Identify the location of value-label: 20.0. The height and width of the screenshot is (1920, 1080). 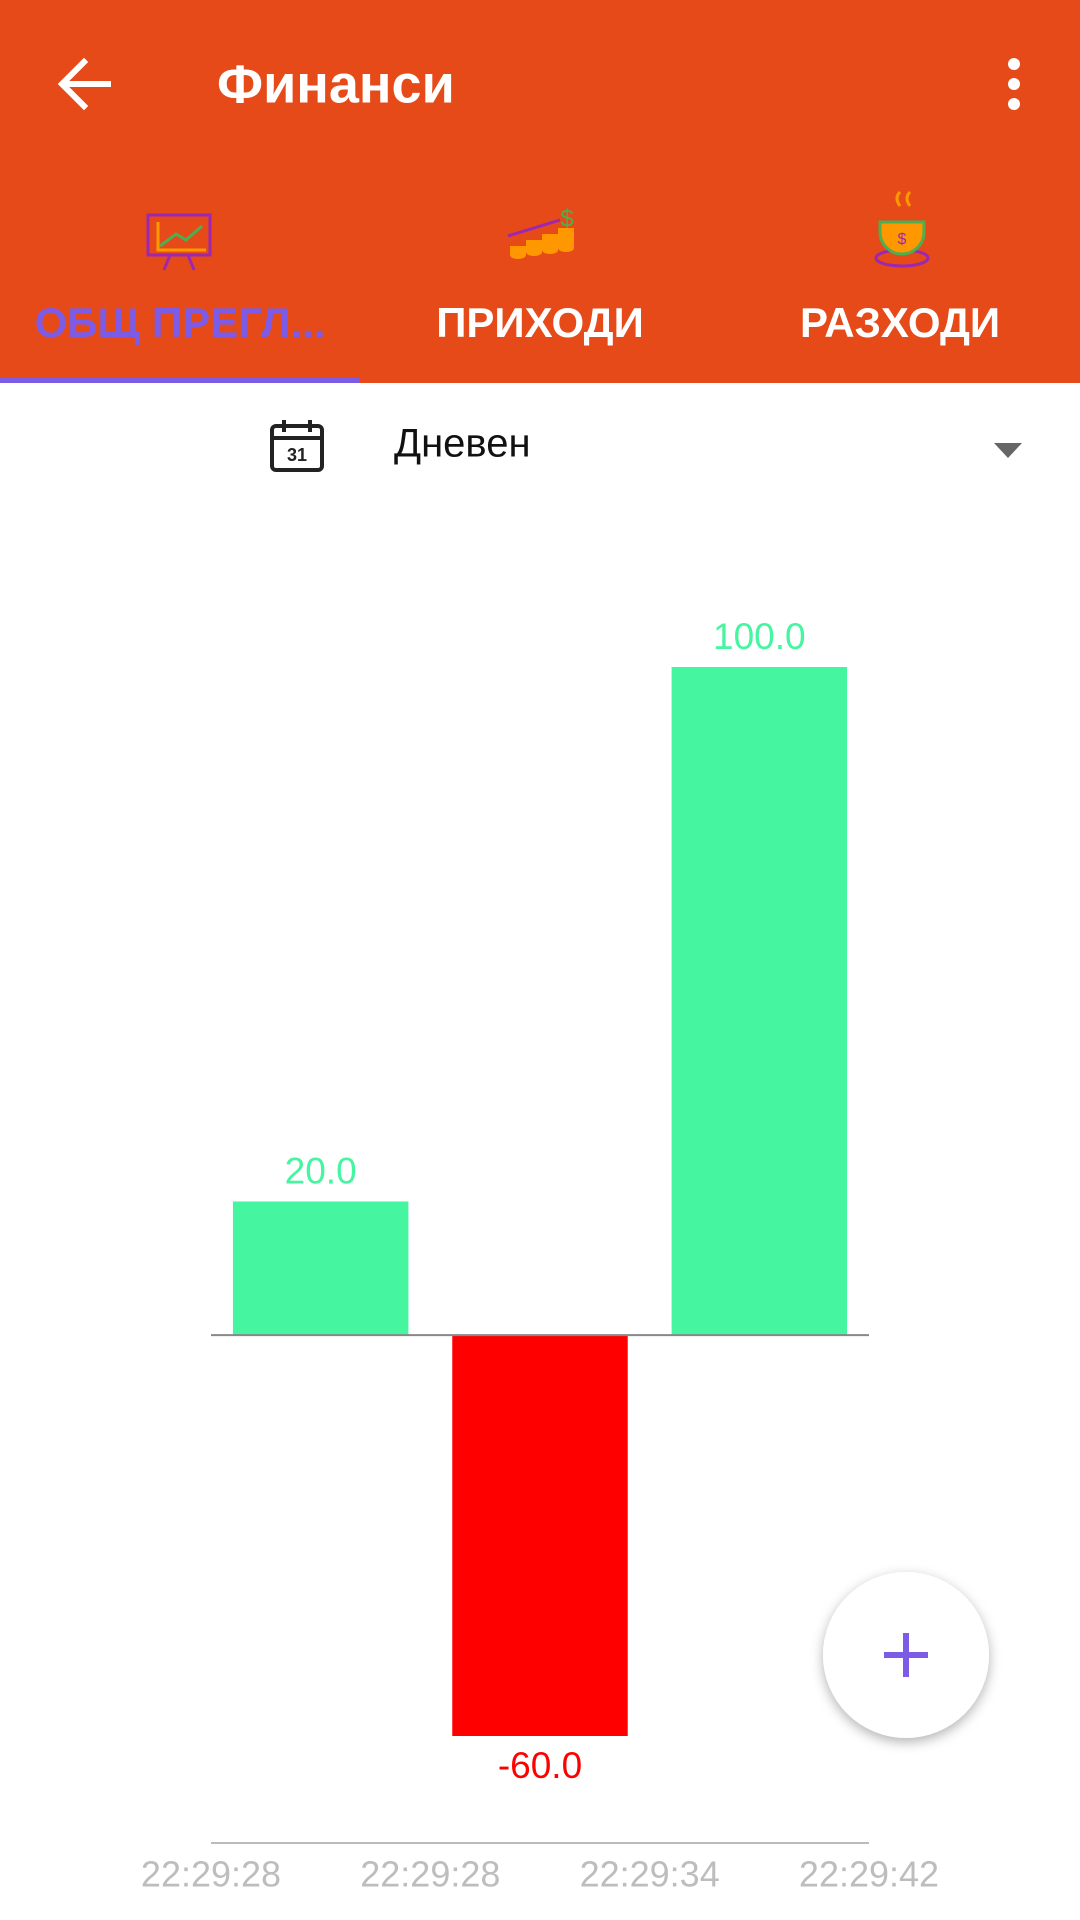
(321, 1170).